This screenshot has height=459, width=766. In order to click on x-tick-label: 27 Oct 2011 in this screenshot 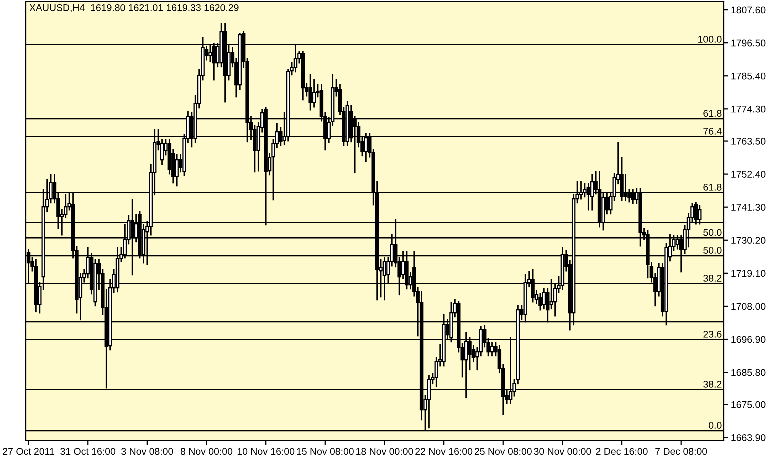, I will do `click(28, 452)`.